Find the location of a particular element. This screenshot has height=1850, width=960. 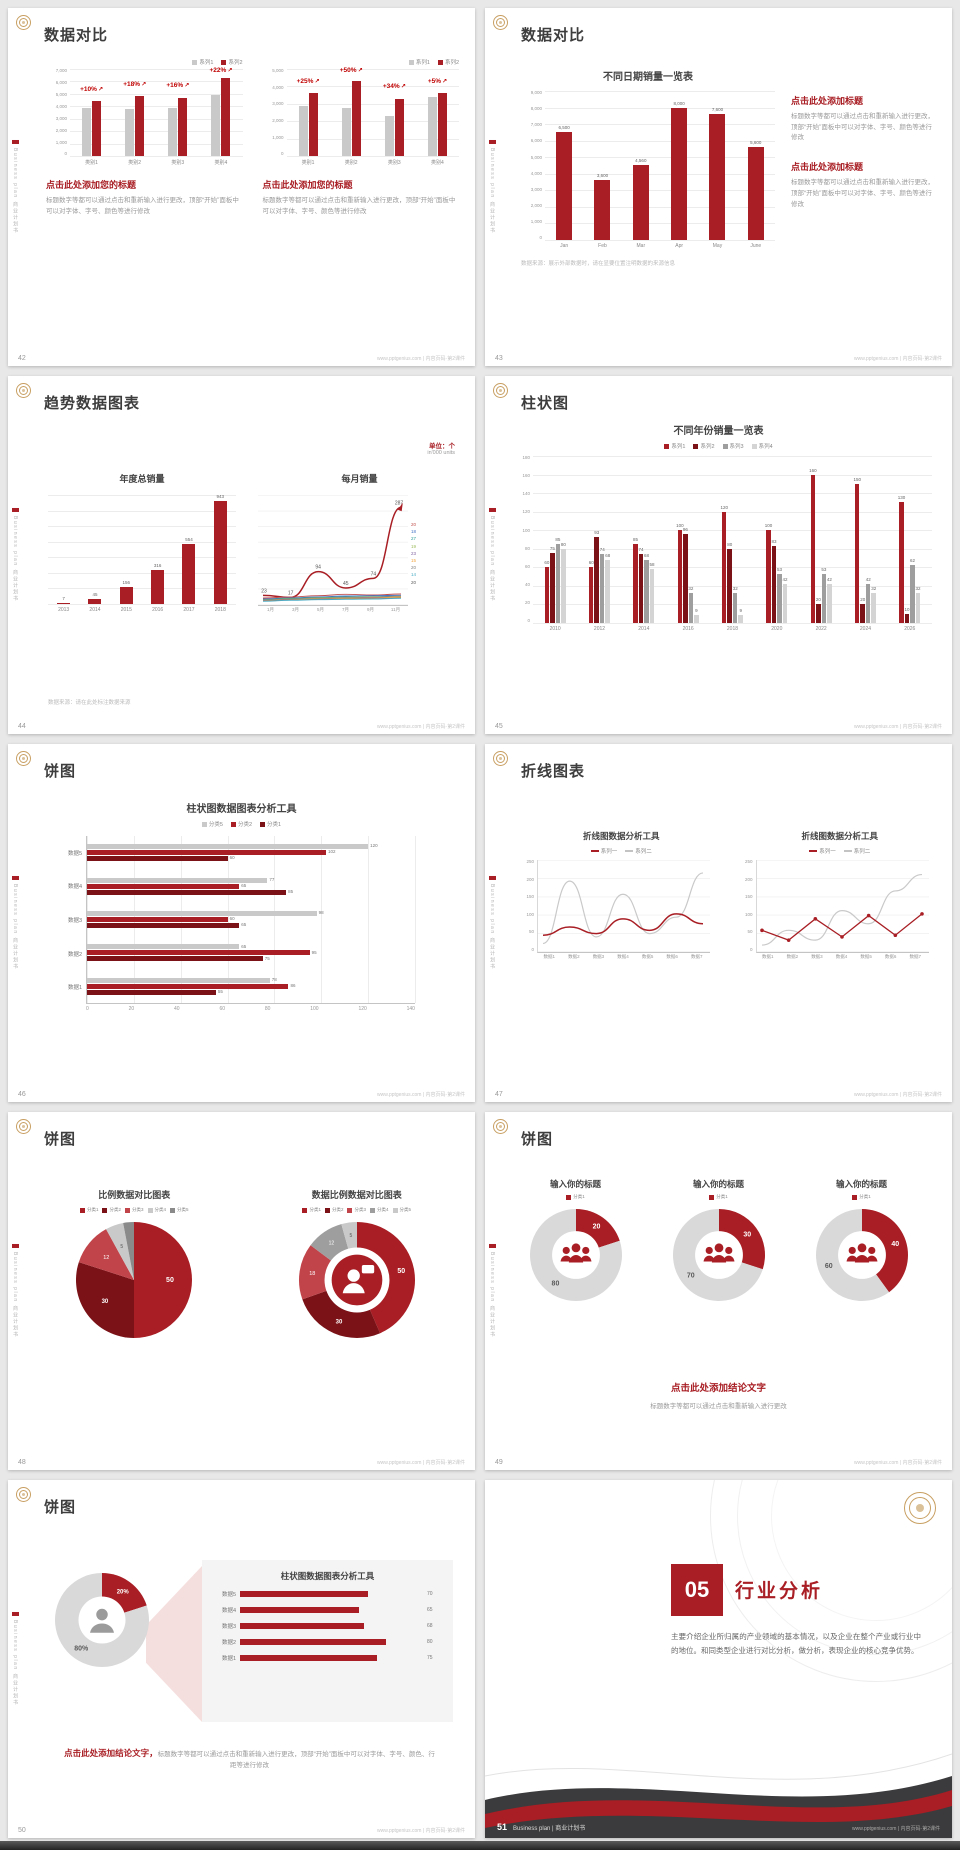

bar-value-label: 70 is located at coordinates (430, 1594).